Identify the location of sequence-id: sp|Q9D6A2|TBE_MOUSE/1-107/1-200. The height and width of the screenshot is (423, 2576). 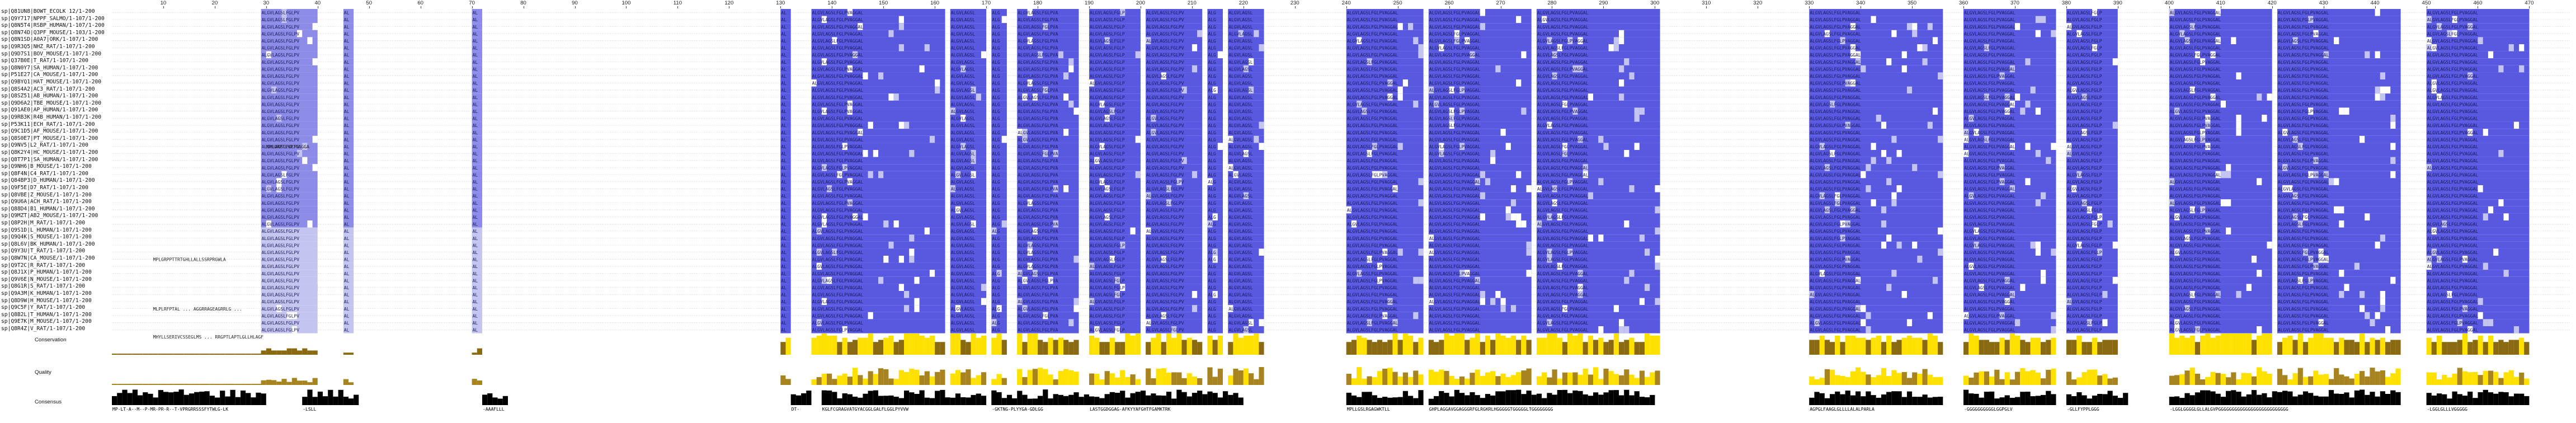
(51, 103).